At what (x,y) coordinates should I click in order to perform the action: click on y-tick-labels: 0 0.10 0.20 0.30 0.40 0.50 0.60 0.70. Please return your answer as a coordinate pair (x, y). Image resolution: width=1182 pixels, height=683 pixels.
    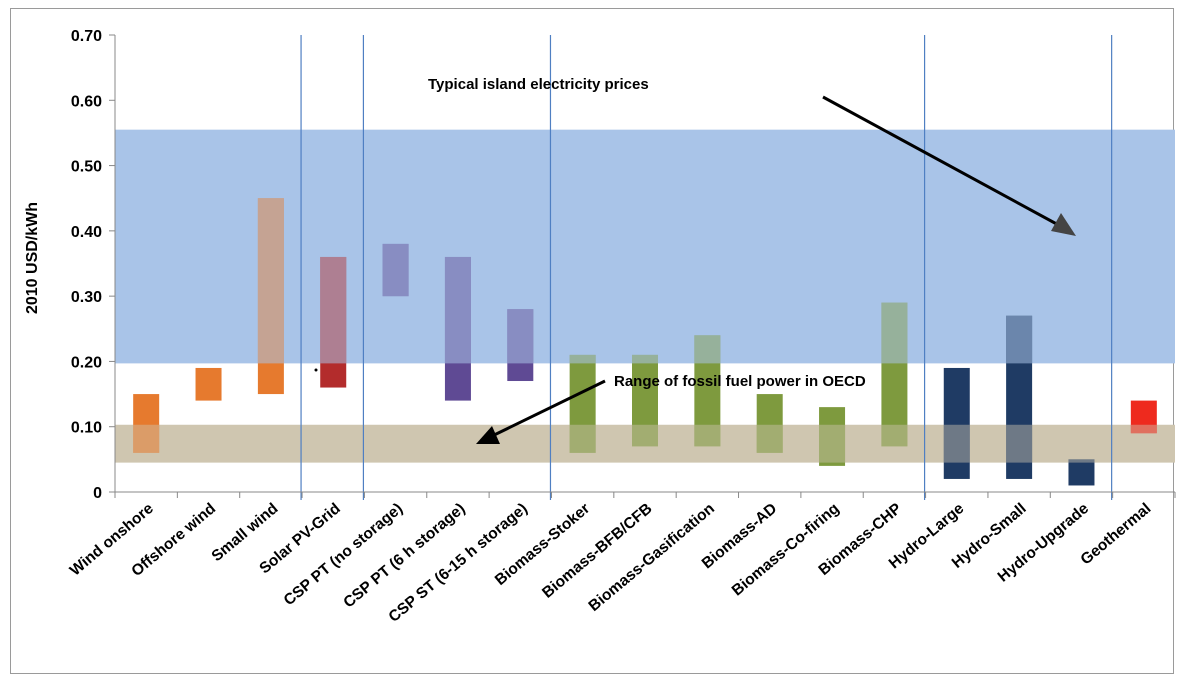
    Looking at the image, I should click on (93, 265).